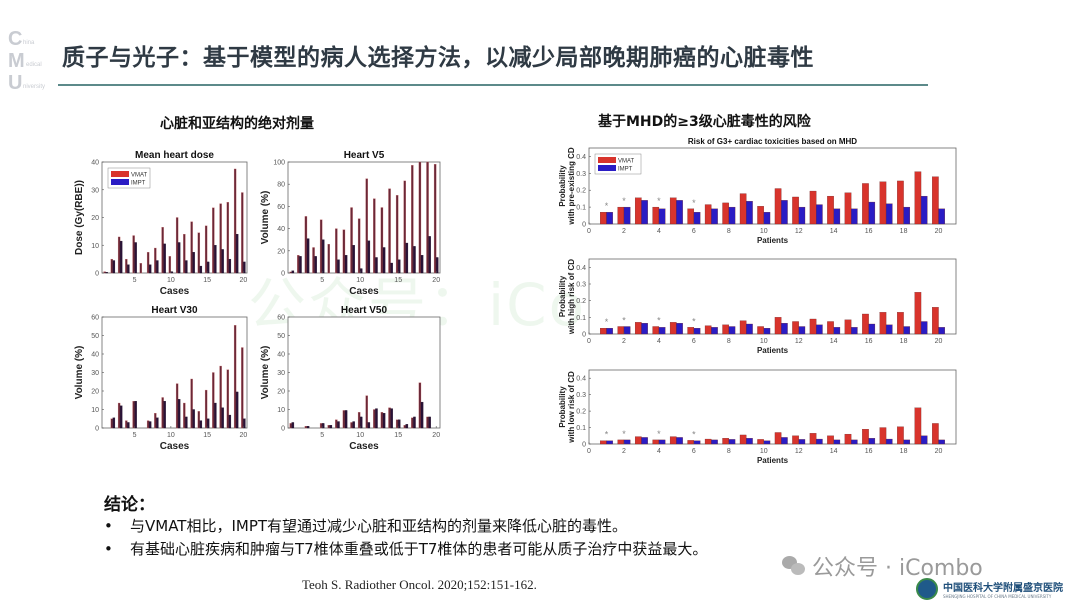  Describe the element at coordinates (493, 85) in the screenshot. I see `title-divider` at that location.